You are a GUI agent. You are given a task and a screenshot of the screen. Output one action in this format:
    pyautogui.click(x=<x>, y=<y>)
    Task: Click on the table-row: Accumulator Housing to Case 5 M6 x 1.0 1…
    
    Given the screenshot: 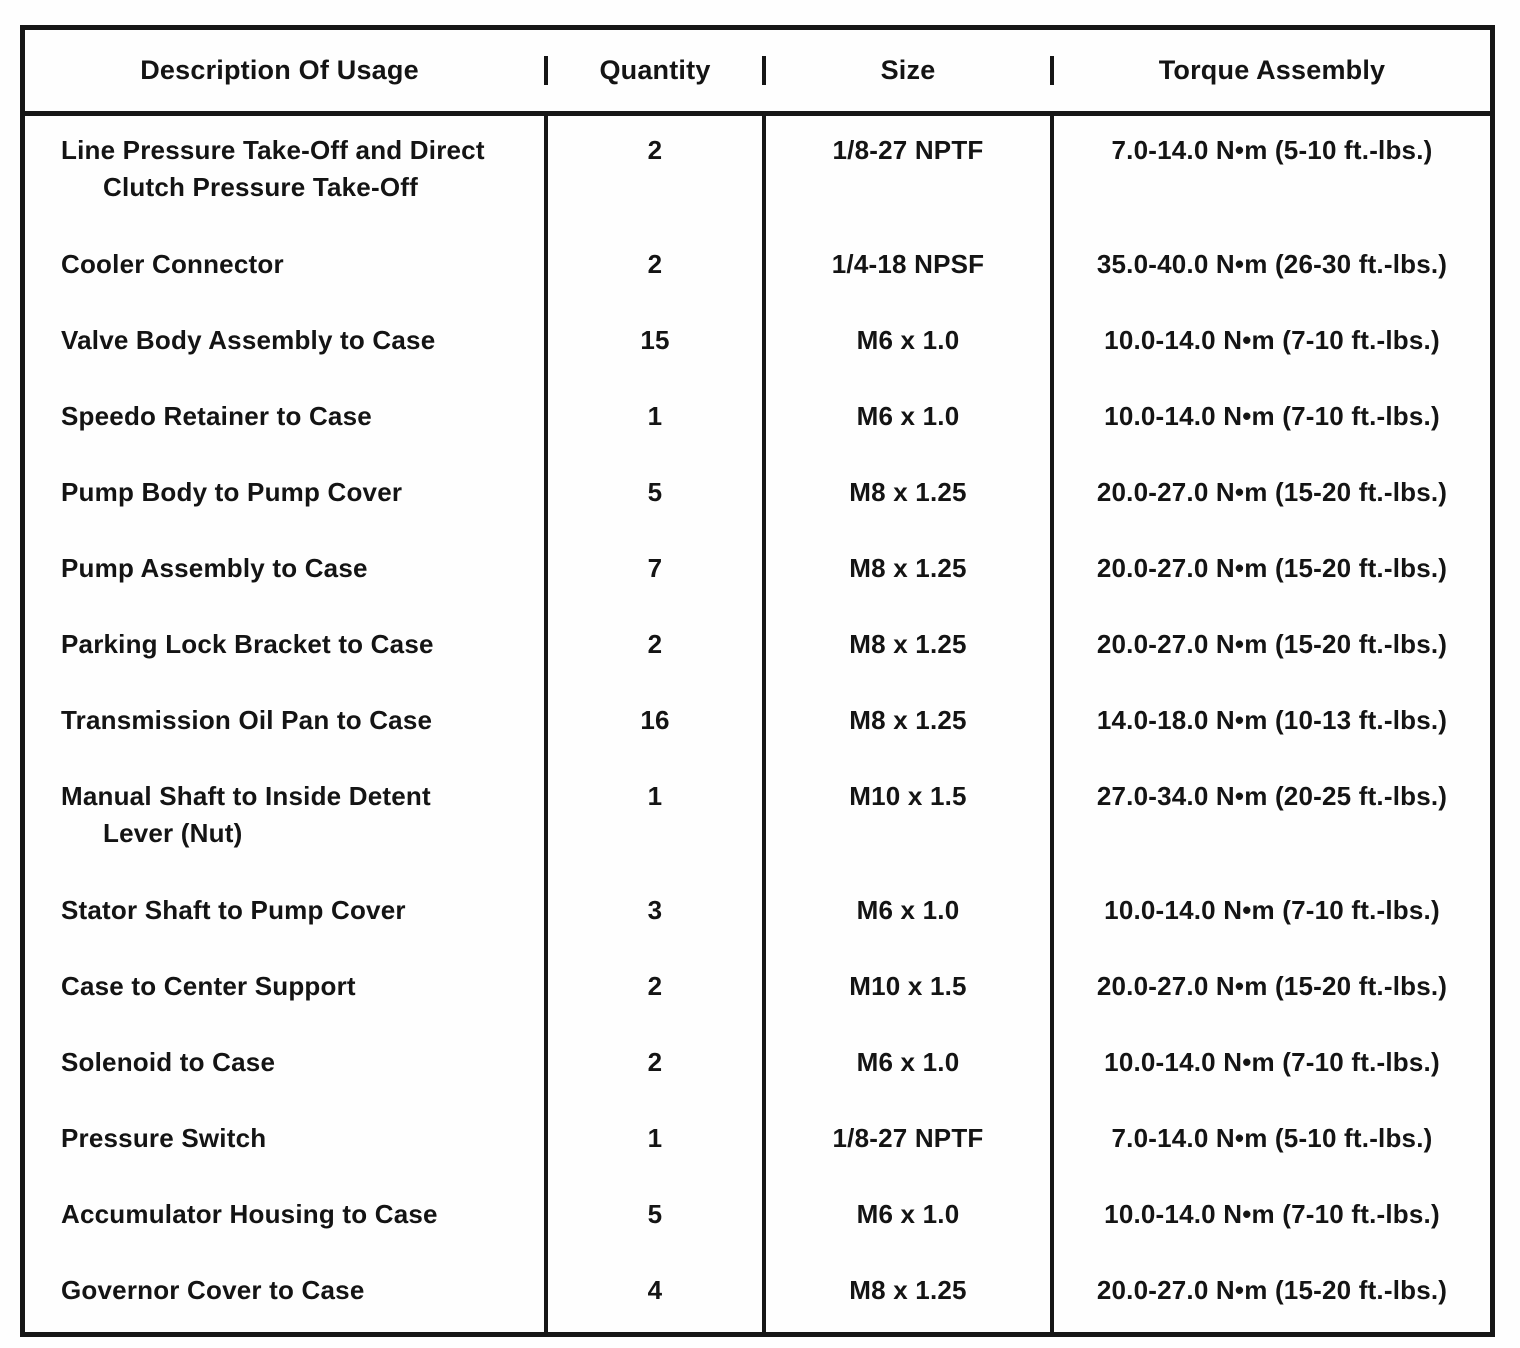 What is the action you would take?
    pyautogui.click(x=757, y=1218)
    